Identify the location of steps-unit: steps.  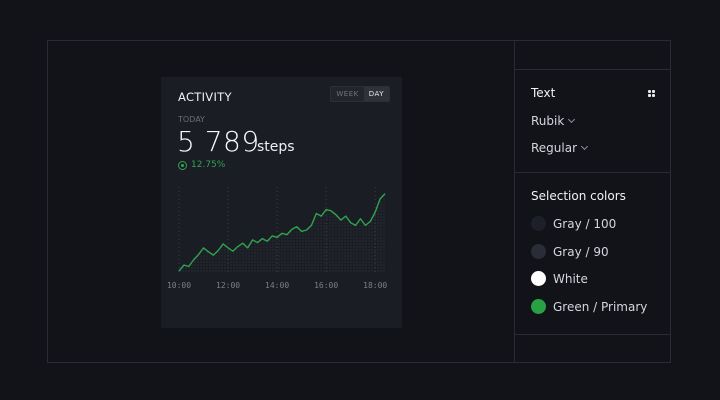
(276, 147).